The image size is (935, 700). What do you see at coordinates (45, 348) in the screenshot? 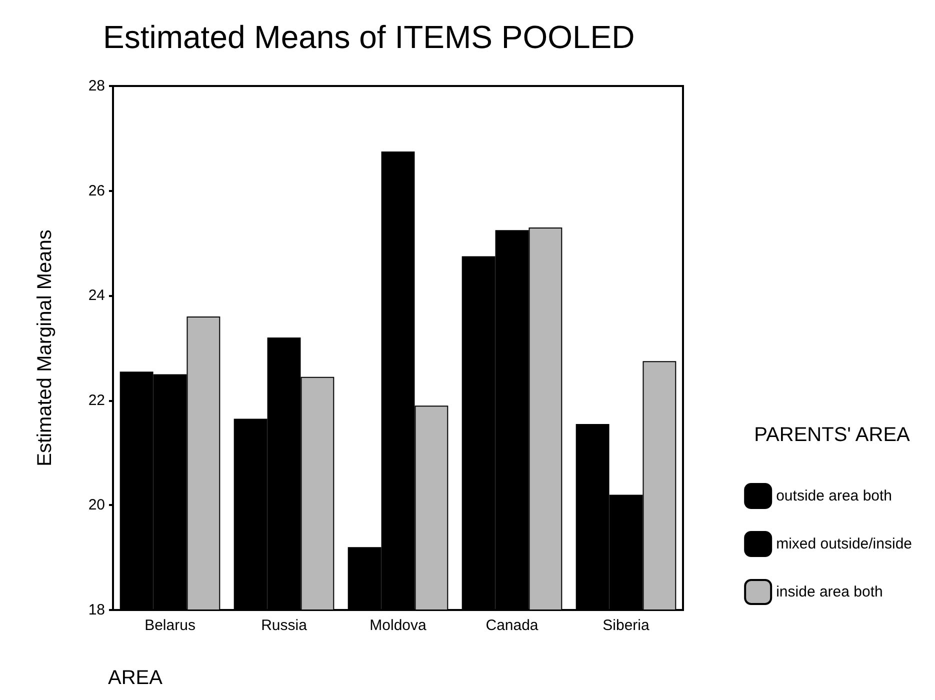
I see `y-axis-title: Estimated Marginal Means` at bounding box center [45, 348].